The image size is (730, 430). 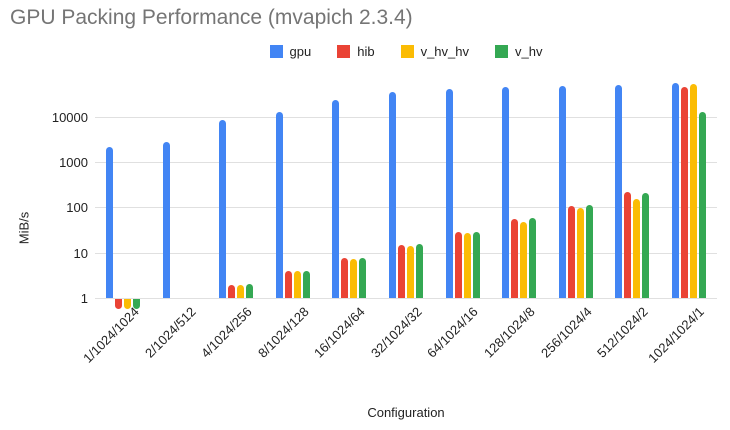 What do you see at coordinates (396, 332) in the screenshot?
I see `x-tick-label: 32/1024/32` at bounding box center [396, 332].